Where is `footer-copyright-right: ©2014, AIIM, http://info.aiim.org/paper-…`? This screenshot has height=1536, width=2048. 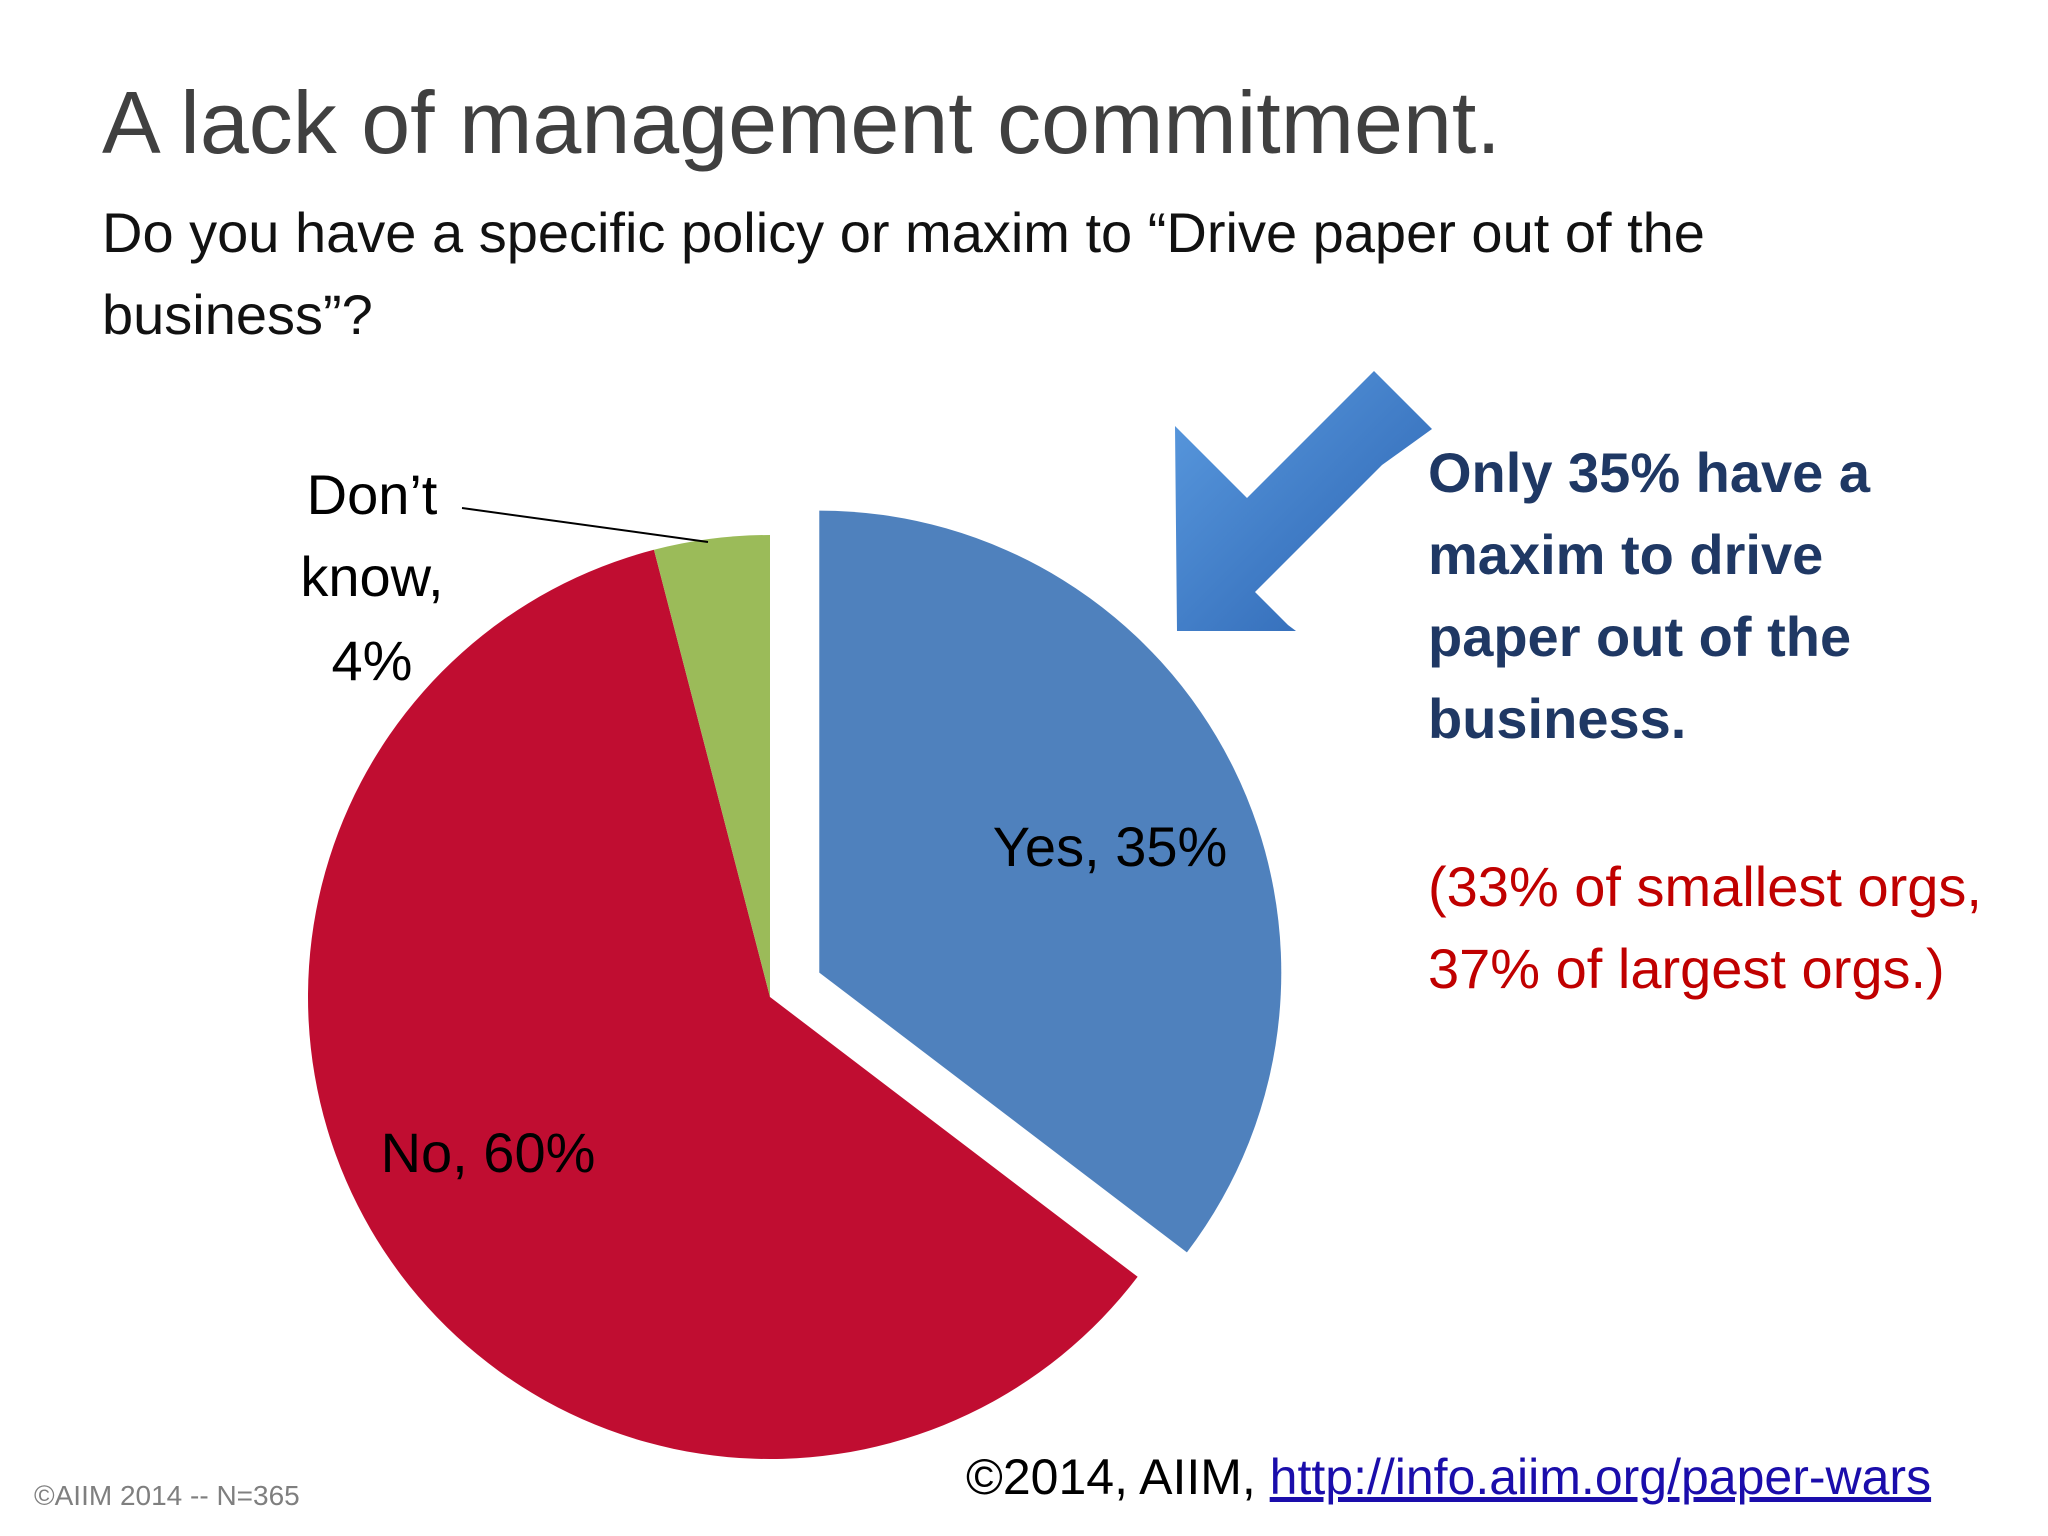 footer-copyright-right: ©2014, AIIM, http://info.aiim.org/paper-… is located at coordinates (1448, 1477).